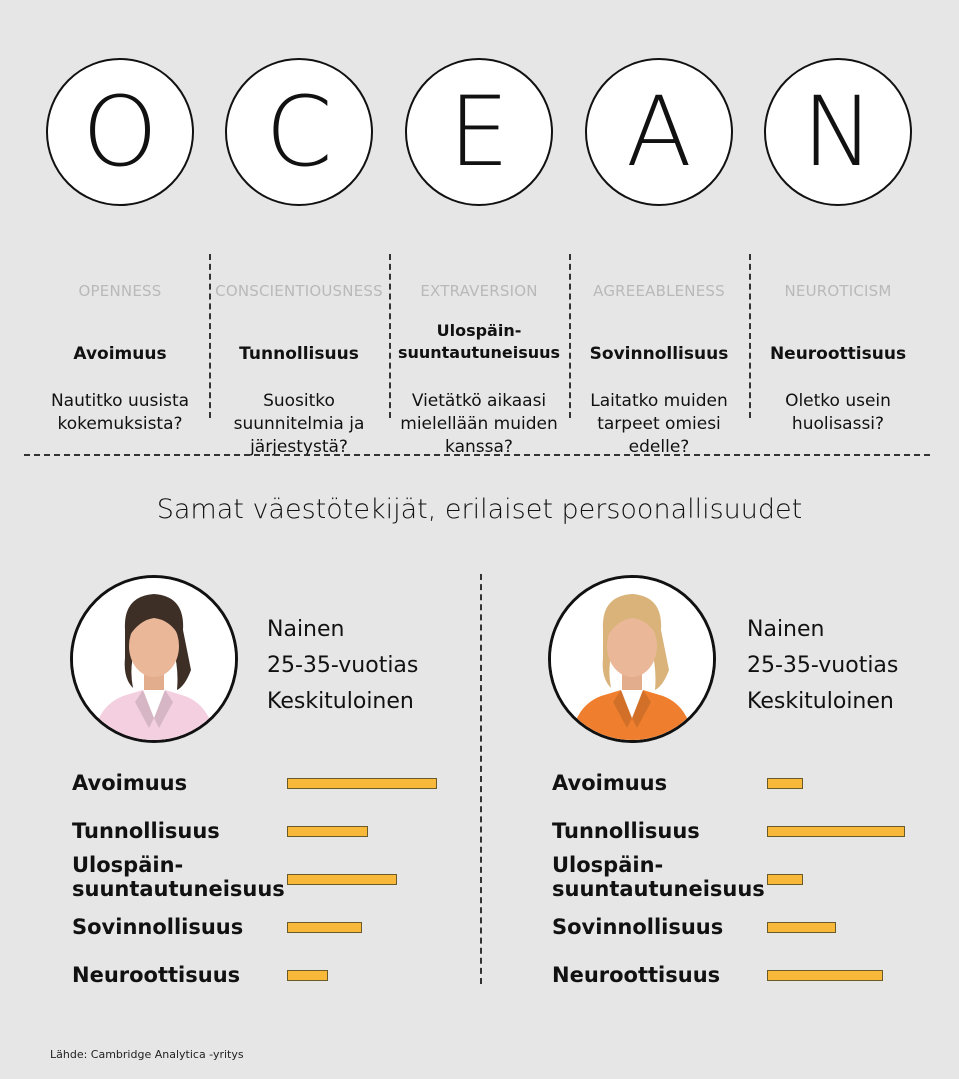  Describe the element at coordinates (120, 412) in the screenshot. I see `trait-question: Nautitko uusista kokemuksista?` at that location.